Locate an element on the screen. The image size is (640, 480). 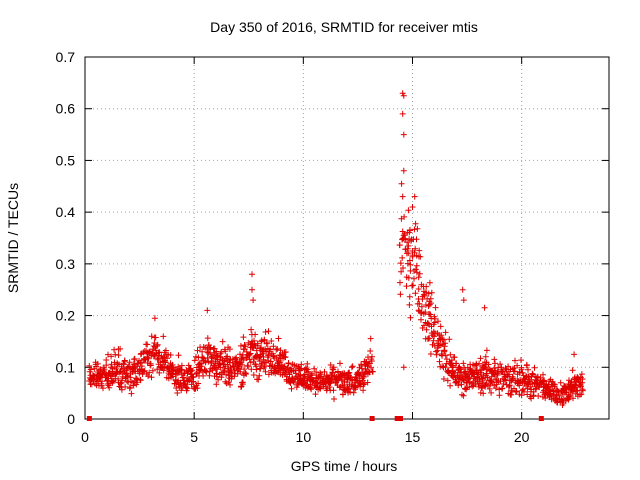
y-tick-labels: 0 0.1 0.2 0.3 0.4 0.5 0.6 0.7 is located at coordinates (66, 238).